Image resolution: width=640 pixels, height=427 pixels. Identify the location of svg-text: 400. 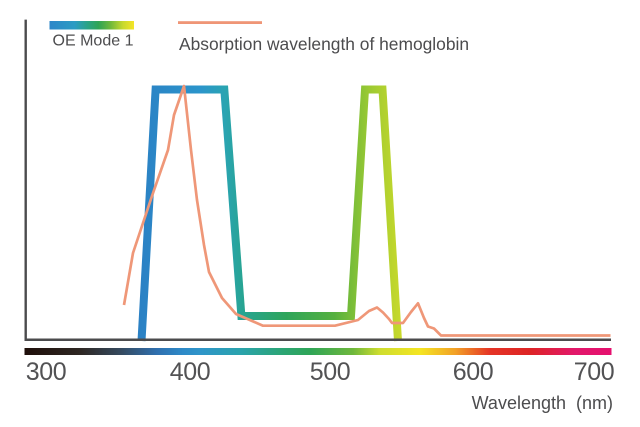
(190, 372).